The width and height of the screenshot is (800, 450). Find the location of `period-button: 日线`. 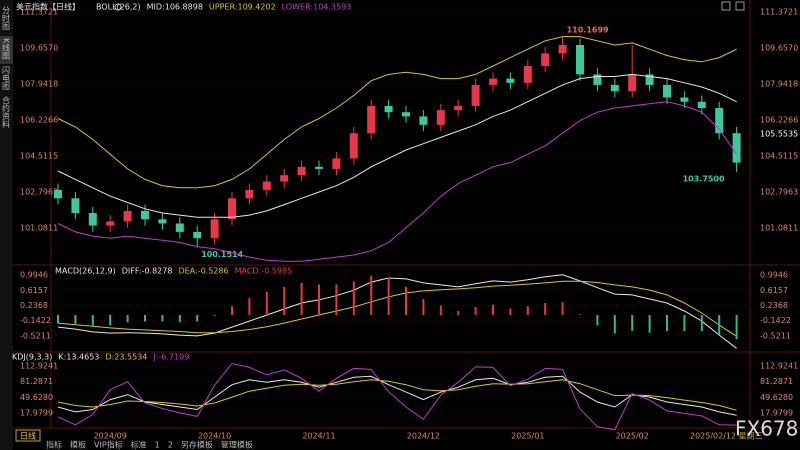

period-button: 日线 is located at coordinates (28, 436).